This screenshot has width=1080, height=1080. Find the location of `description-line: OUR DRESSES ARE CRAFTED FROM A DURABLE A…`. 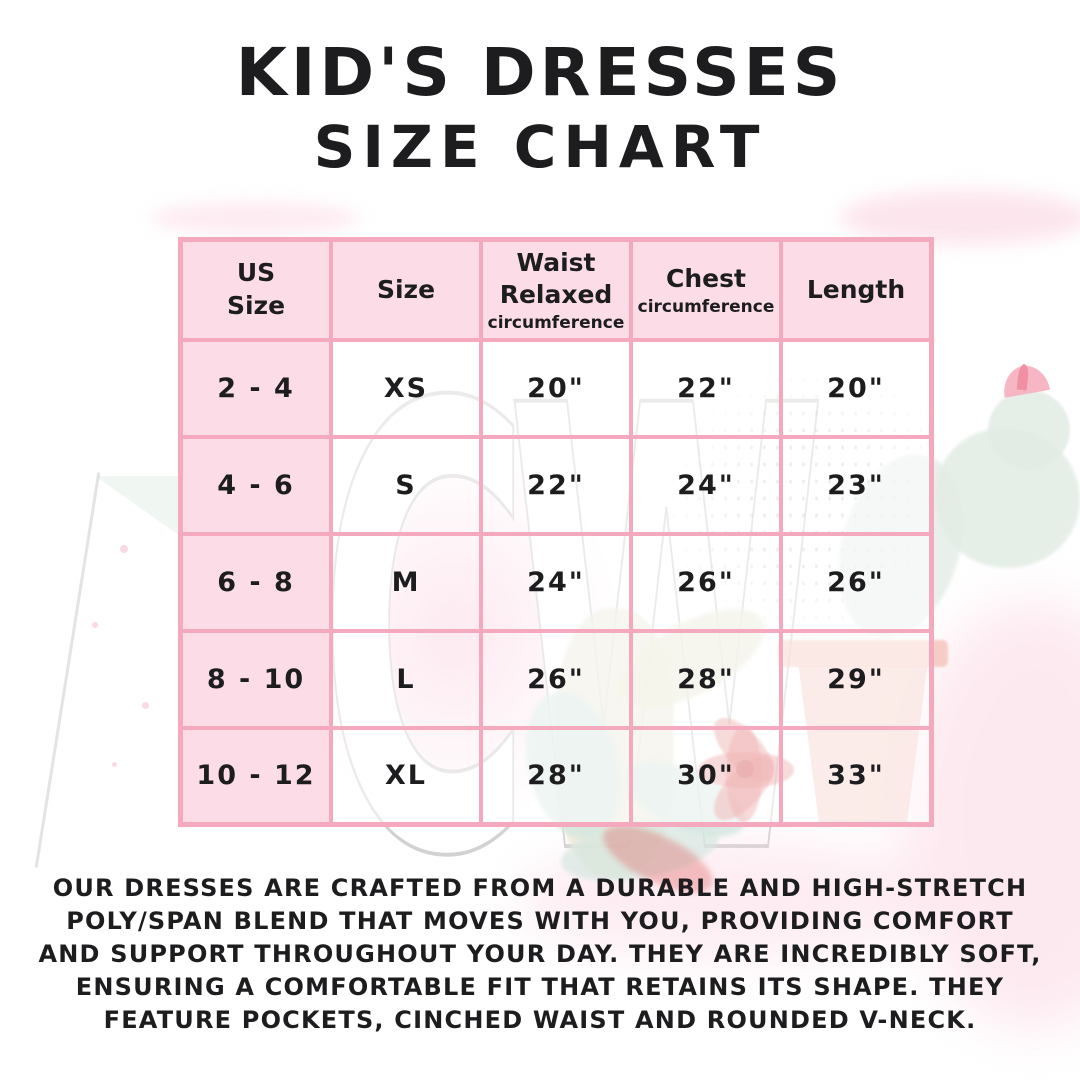

description-line: OUR DRESSES ARE CRAFTED FROM A DURABLE A… is located at coordinates (540, 888).